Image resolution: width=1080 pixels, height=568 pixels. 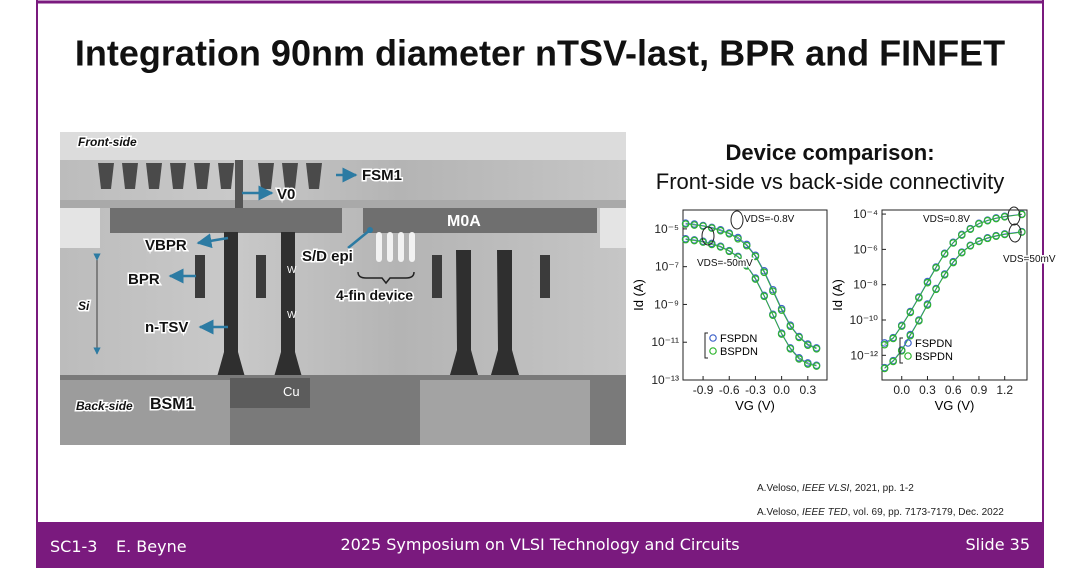 What do you see at coordinates (979, 390) in the screenshot?
I see `x-tick-label: 0.9` at bounding box center [979, 390].